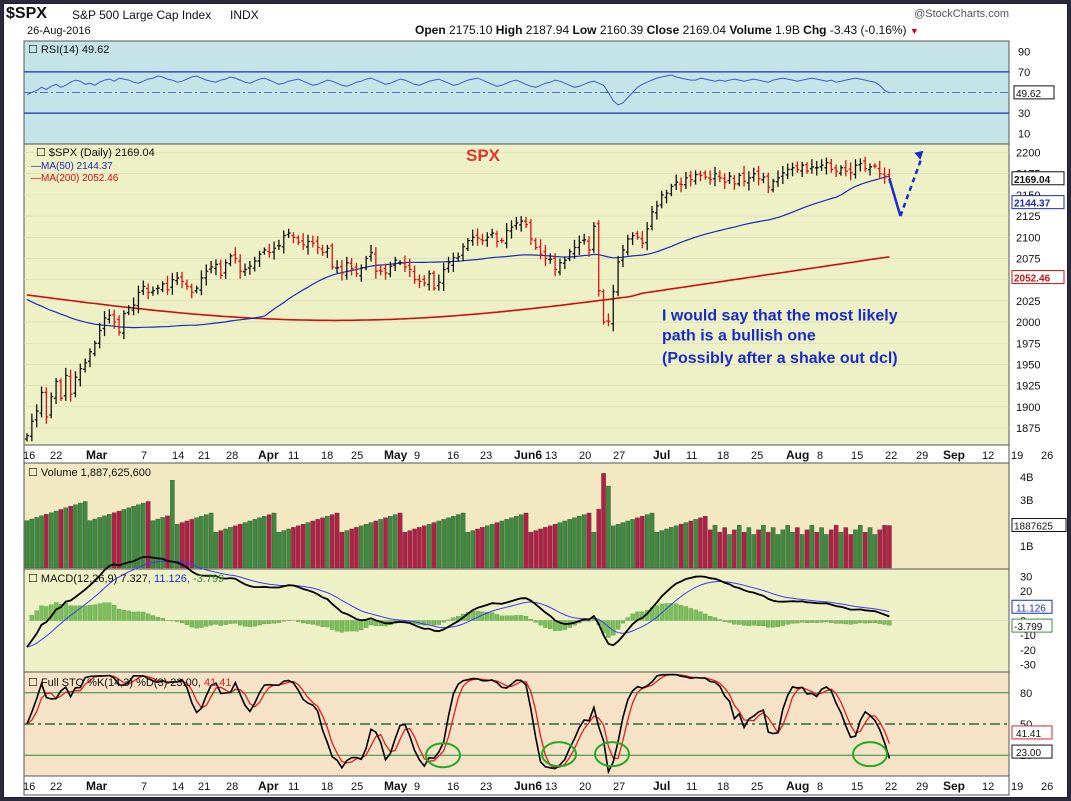 The width and height of the screenshot is (1071, 801). Describe the element at coordinates (1038, 178) in the screenshot. I see `last-close-badge-box` at that location.